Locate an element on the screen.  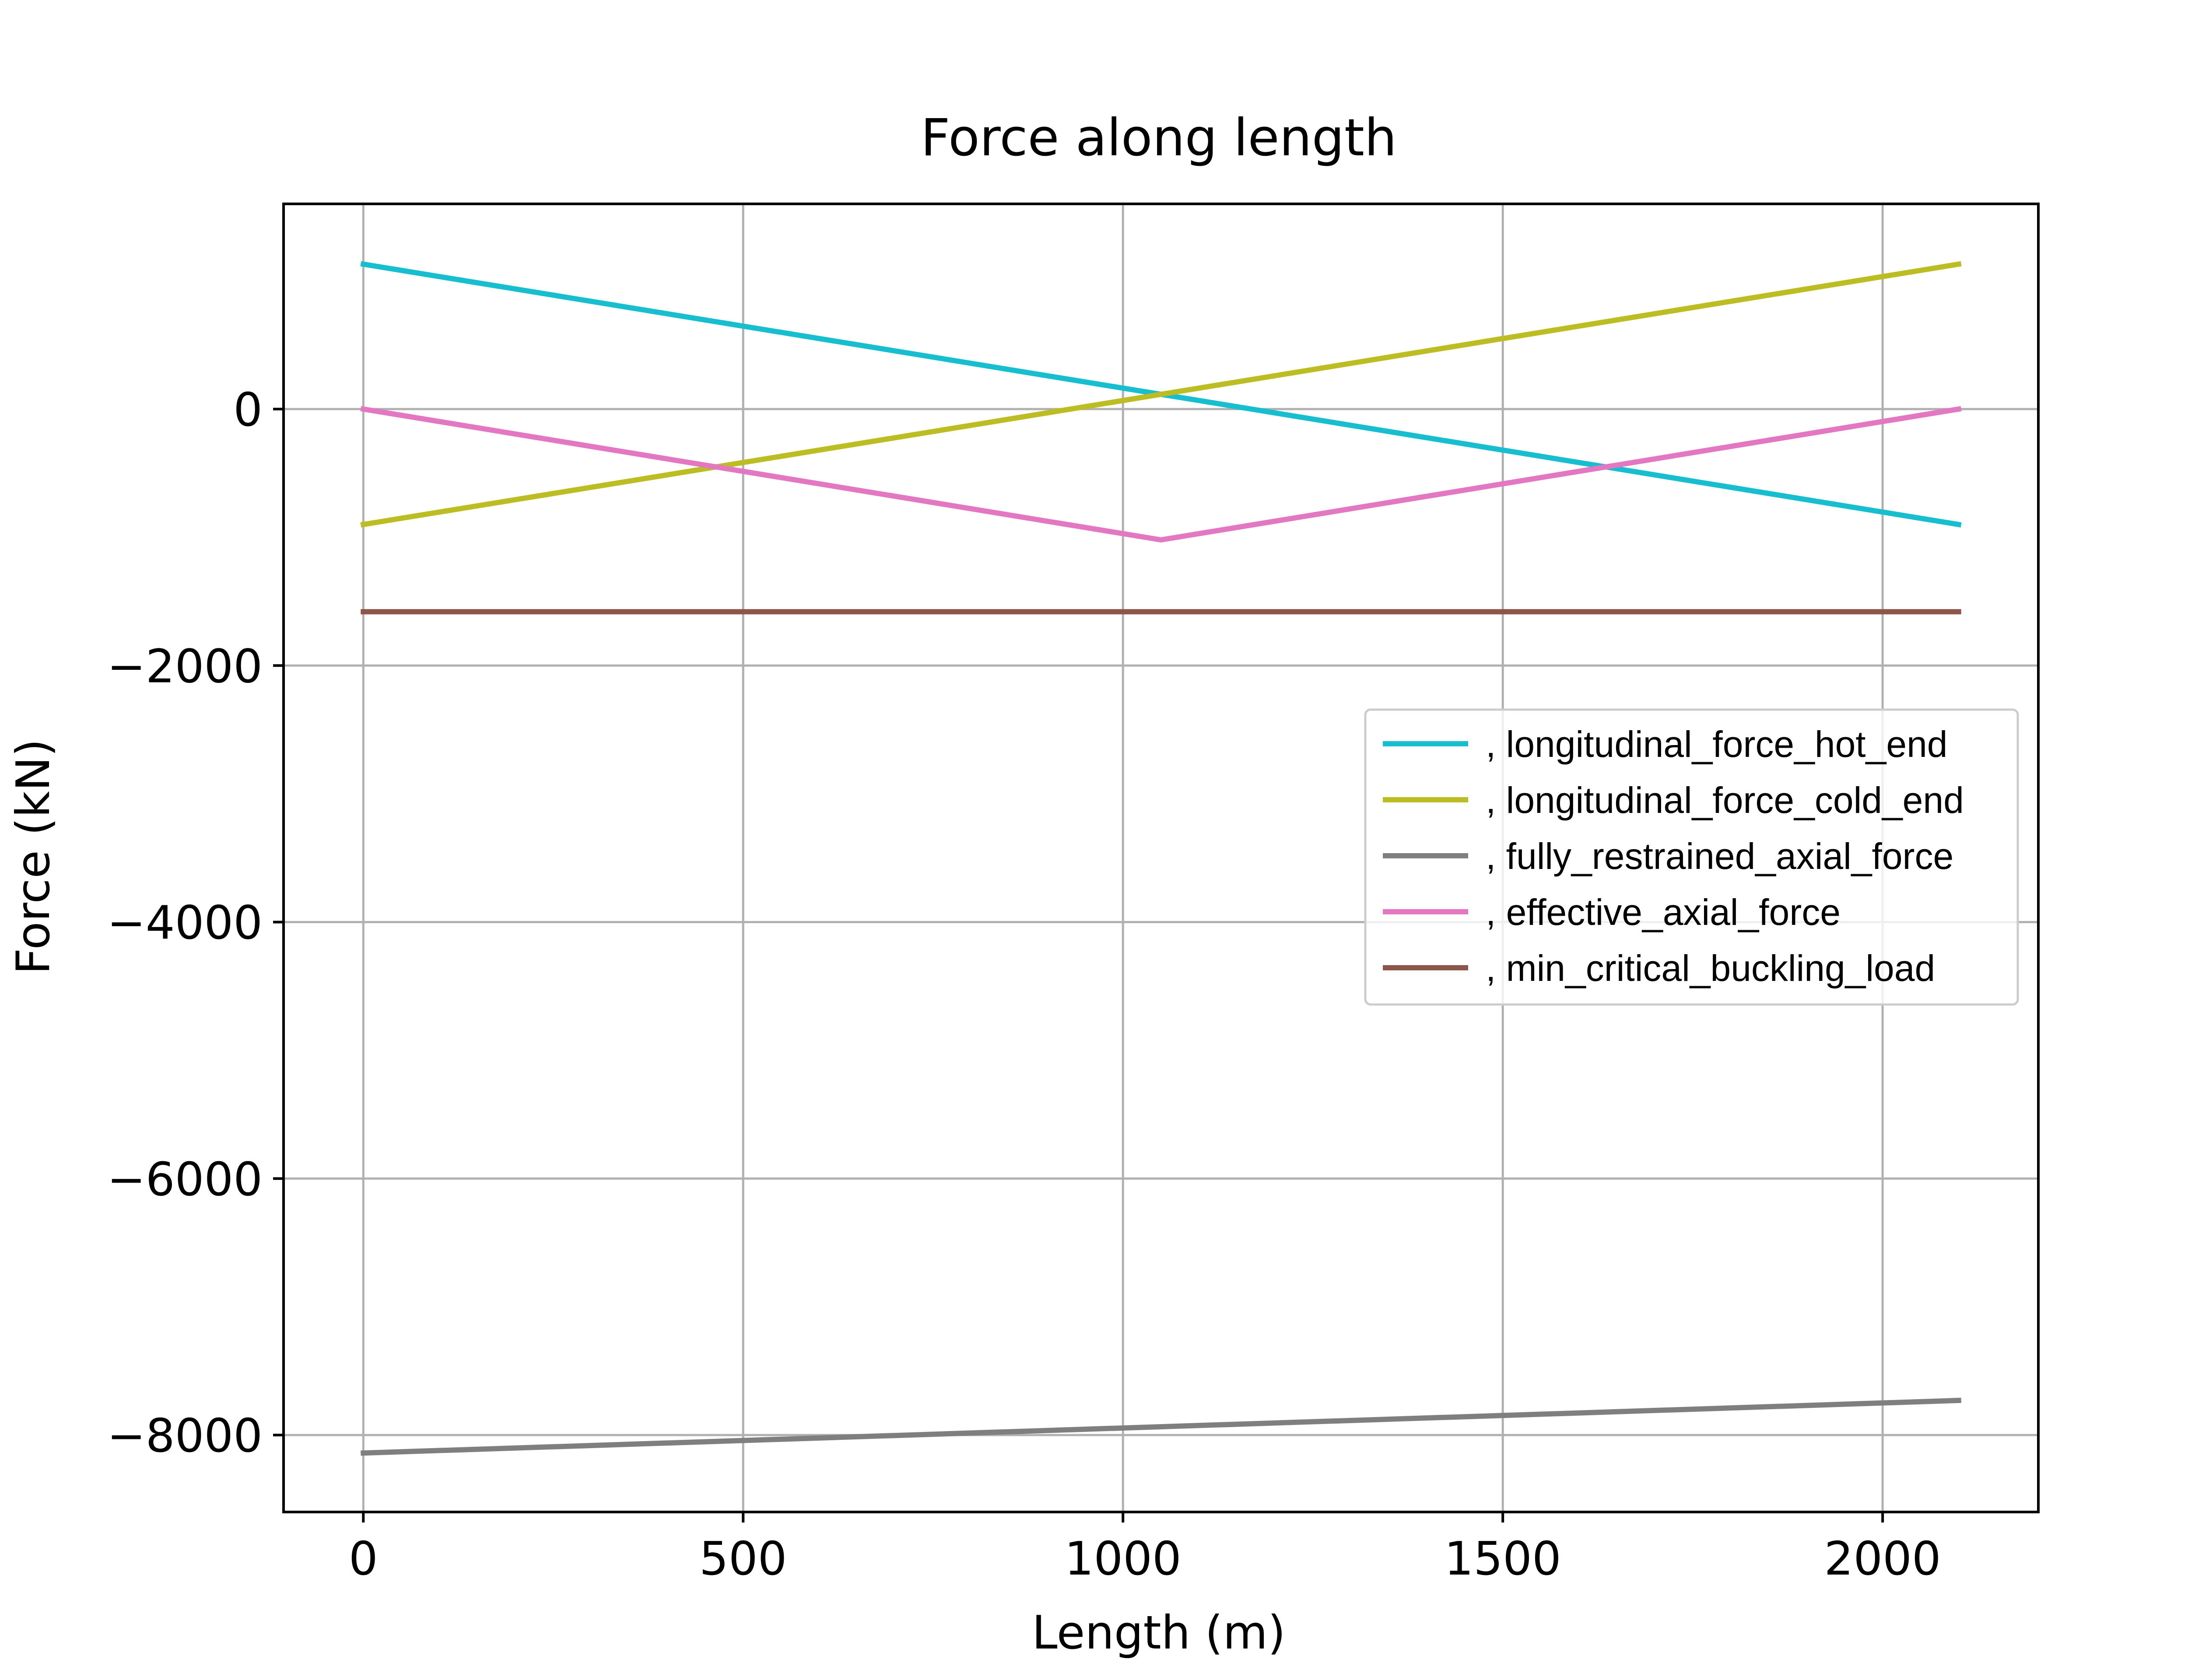
x-tick-label: 1500 is located at coordinates (1503, 1559).